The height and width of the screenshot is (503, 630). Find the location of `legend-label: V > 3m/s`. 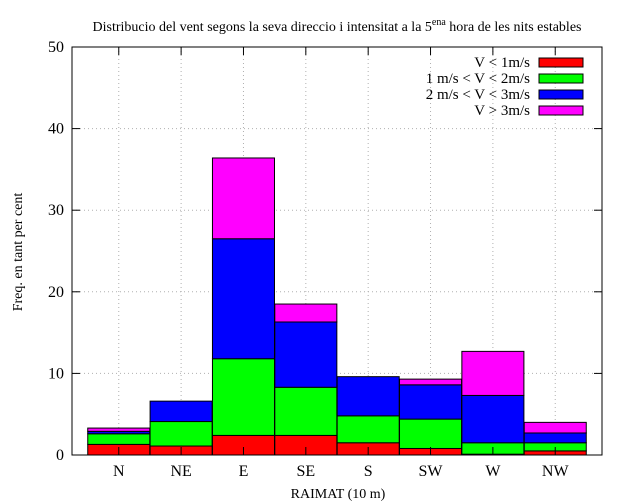

legend-label: V > 3m/s is located at coordinates (502, 111).